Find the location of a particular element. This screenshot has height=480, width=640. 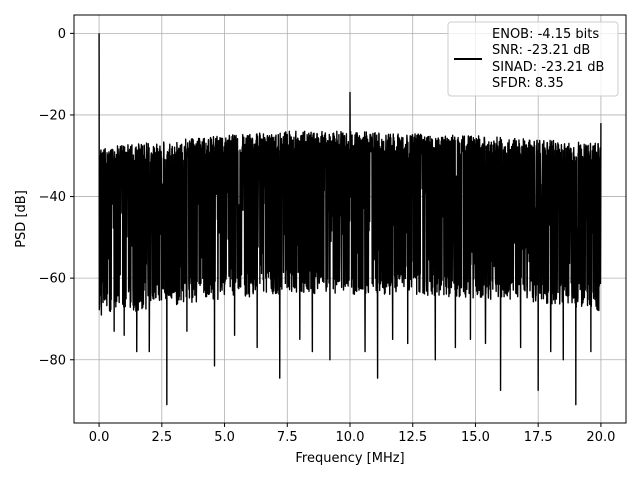

legend-enob: ENOB: -4.15 bits is located at coordinates (545, 34).